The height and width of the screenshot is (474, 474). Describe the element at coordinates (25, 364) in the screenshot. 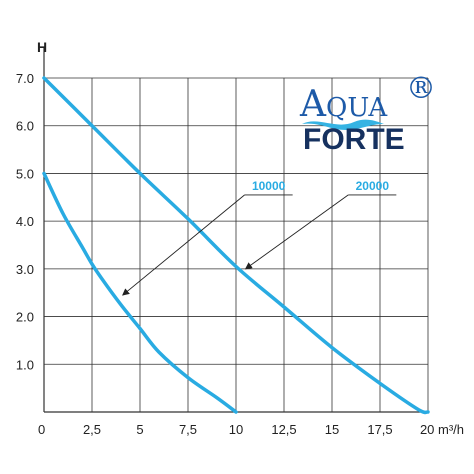

I see `y-tick-label: 1.0` at that location.